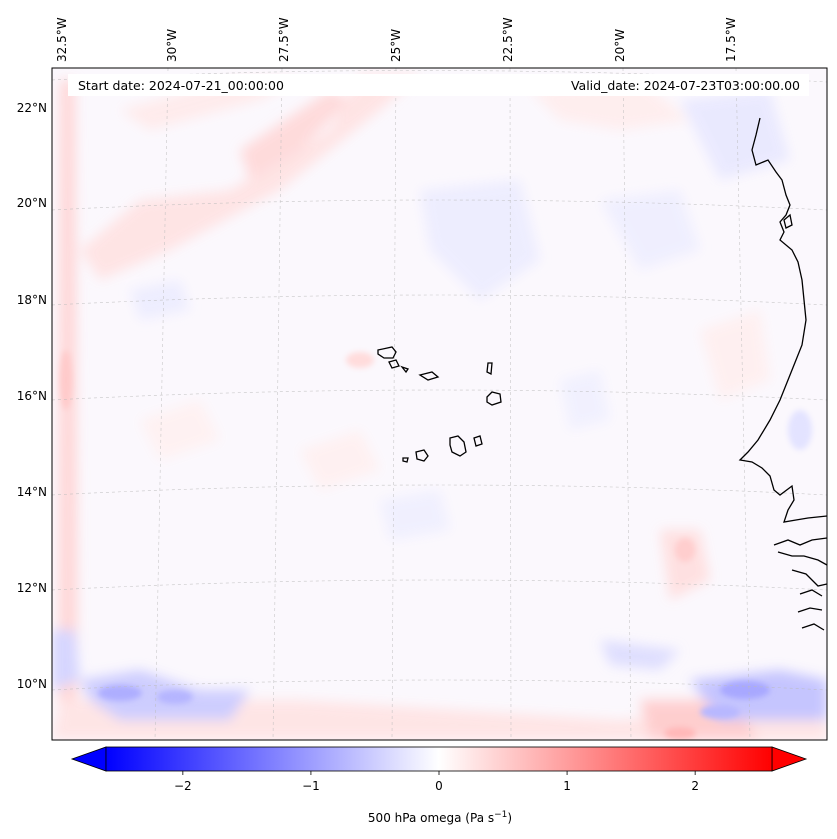  What do you see at coordinates (183, 786) in the screenshot?
I see `colorbar-tick-label: −2` at bounding box center [183, 786].